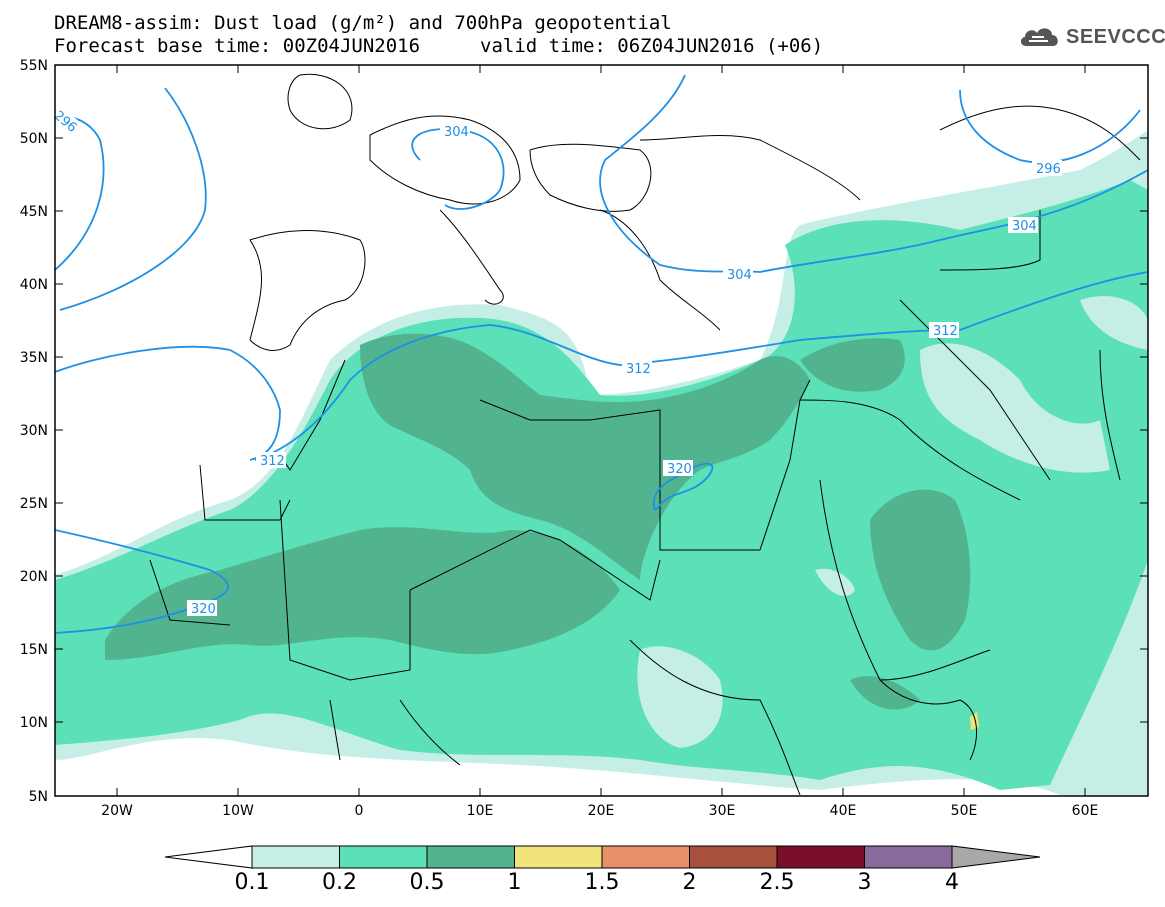 This screenshot has height=907, width=1165. I want to click on contour-label-312-west: 312, so click(272, 461).